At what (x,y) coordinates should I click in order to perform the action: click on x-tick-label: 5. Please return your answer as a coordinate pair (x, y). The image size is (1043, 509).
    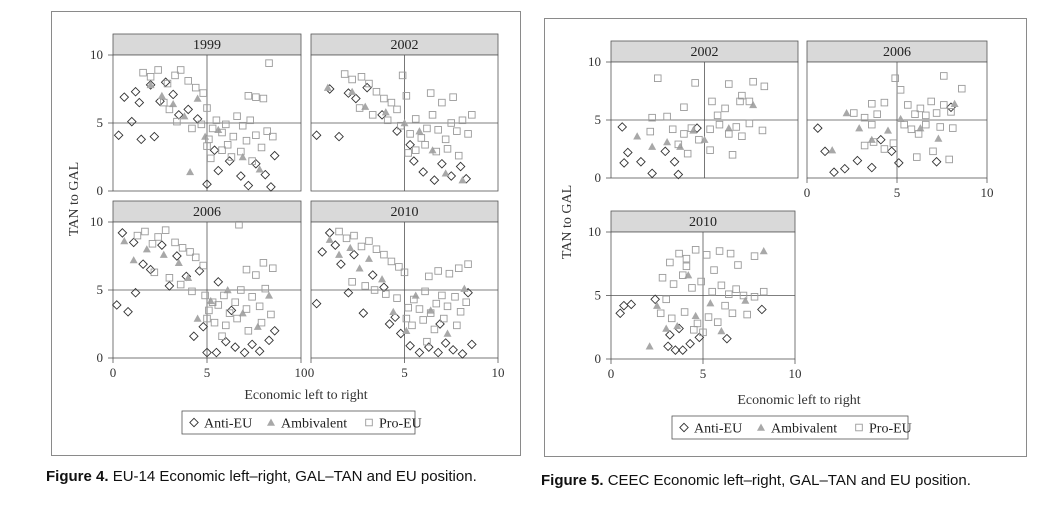
    Looking at the image, I should click on (897, 192).